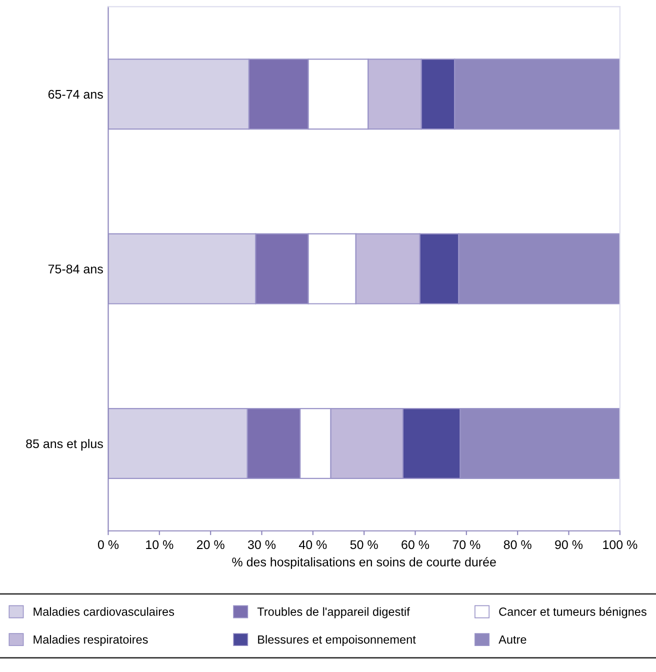  I want to click on x-tick-label: 80 %, so click(518, 545).